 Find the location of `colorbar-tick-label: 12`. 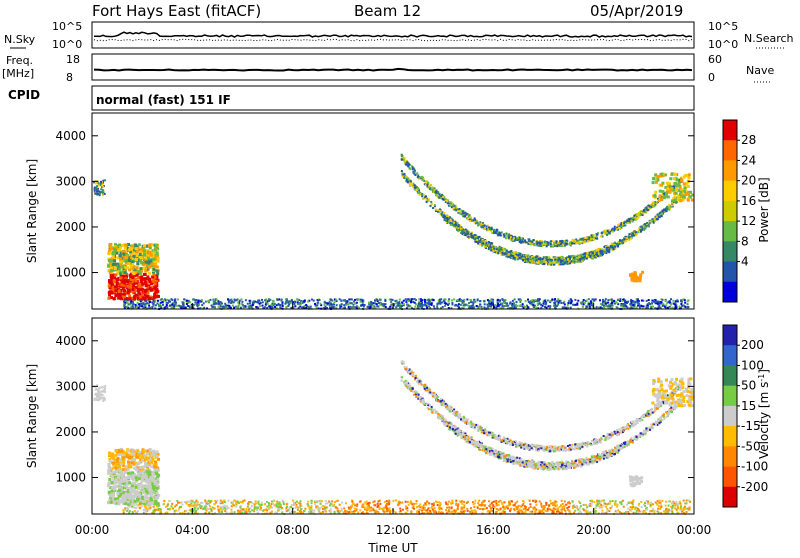

colorbar-tick-label: 12 is located at coordinates (748, 221).